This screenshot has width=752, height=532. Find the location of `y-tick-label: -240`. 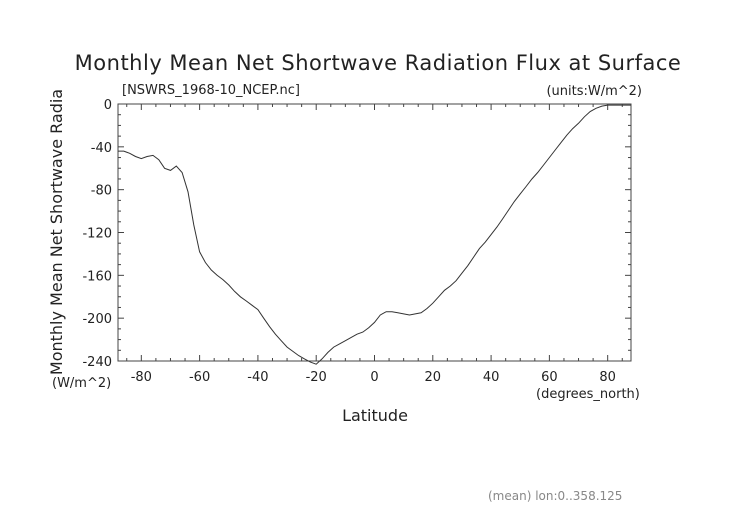

y-tick-label: -240 is located at coordinates (97, 362).